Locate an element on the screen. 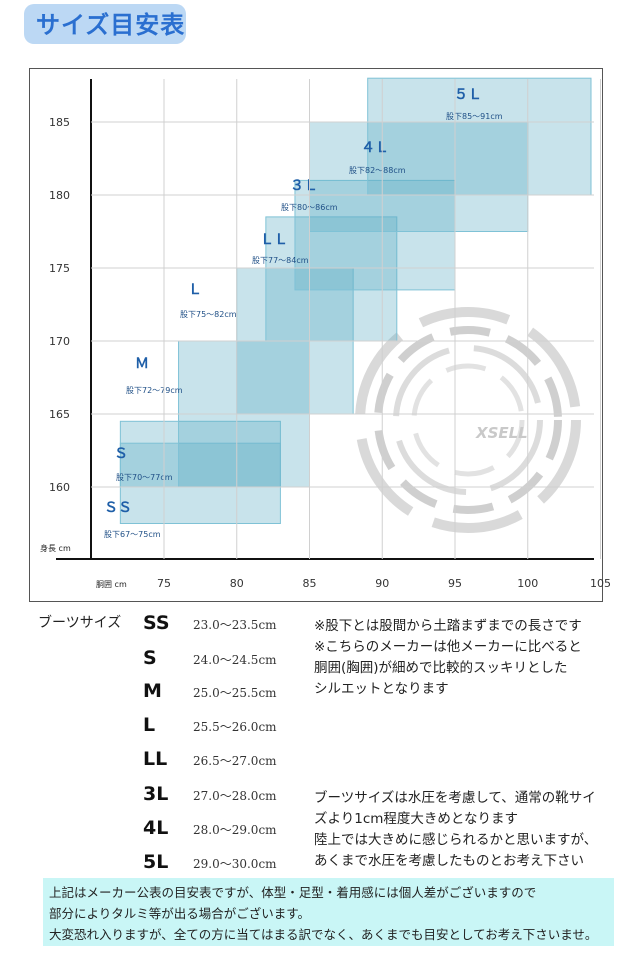 This screenshot has width=640, height=955. size-inseam: 股下82～88cm is located at coordinates (377, 170).